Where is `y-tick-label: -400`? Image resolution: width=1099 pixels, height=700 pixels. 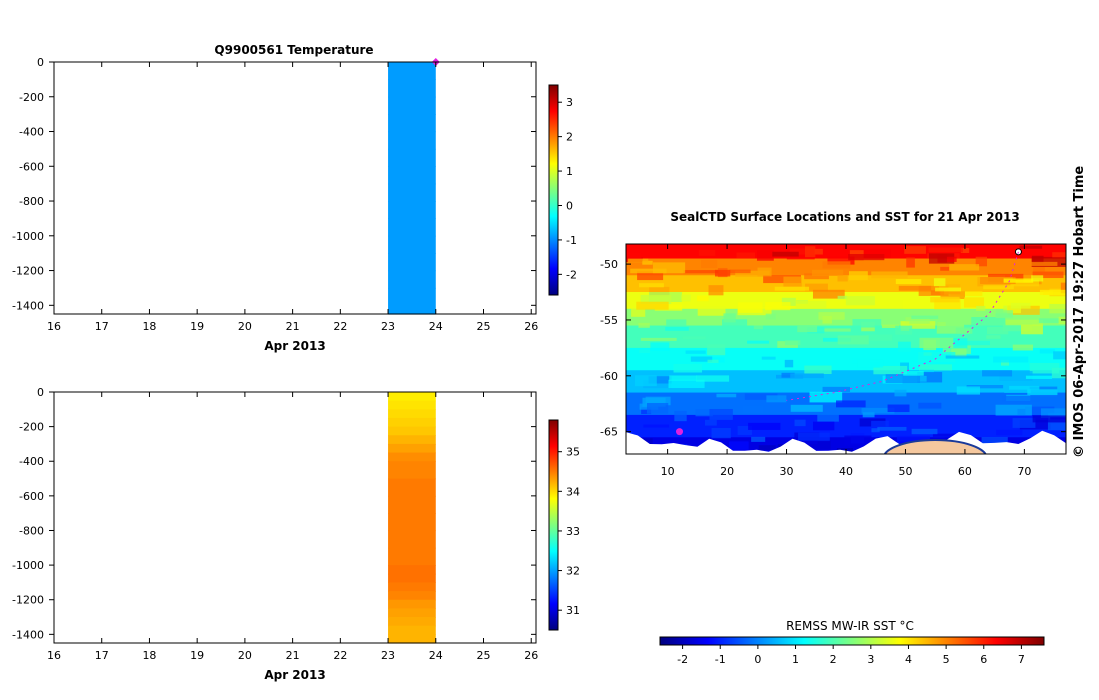 y-tick-label: -400 is located at coordinates (31, 461).